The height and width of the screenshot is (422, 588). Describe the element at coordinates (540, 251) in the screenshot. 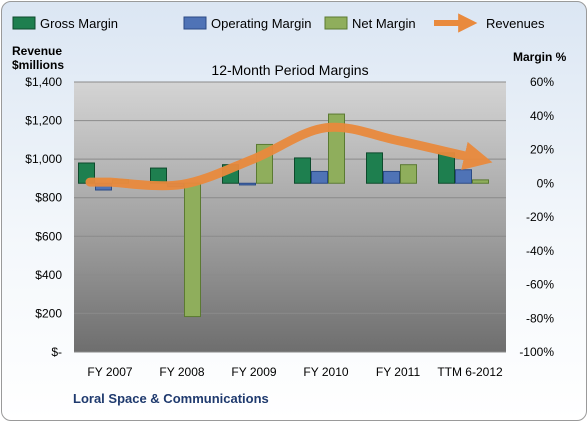

I see `right-tick-label: -40%` at that location.